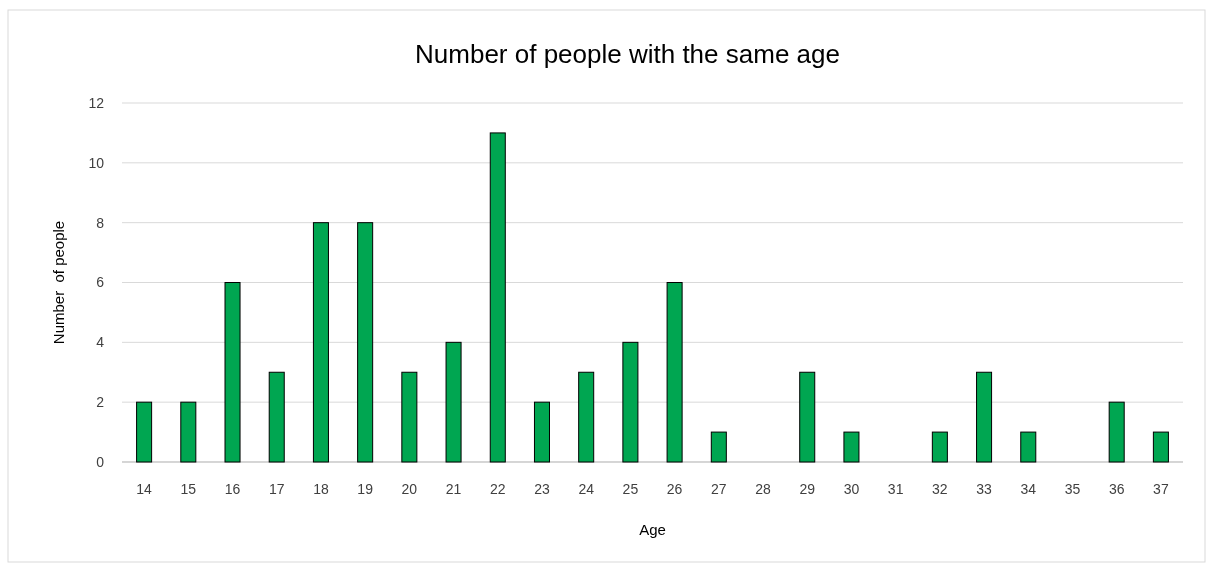  What do you see at coordinates (365, 489) in the screenshot?
I see `x-tick-label: 19` at bounding box center [365, 489].